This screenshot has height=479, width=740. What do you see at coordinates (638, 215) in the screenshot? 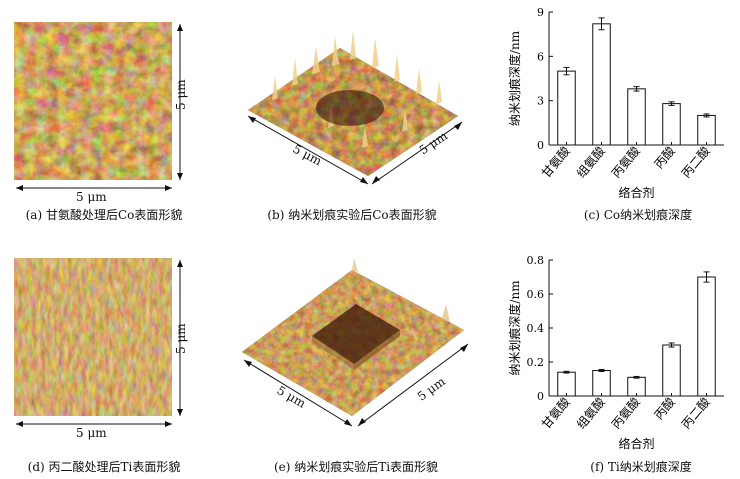
I see `caption-c: (c) Co纳米划痕深度` at bounding box center [638, 215].